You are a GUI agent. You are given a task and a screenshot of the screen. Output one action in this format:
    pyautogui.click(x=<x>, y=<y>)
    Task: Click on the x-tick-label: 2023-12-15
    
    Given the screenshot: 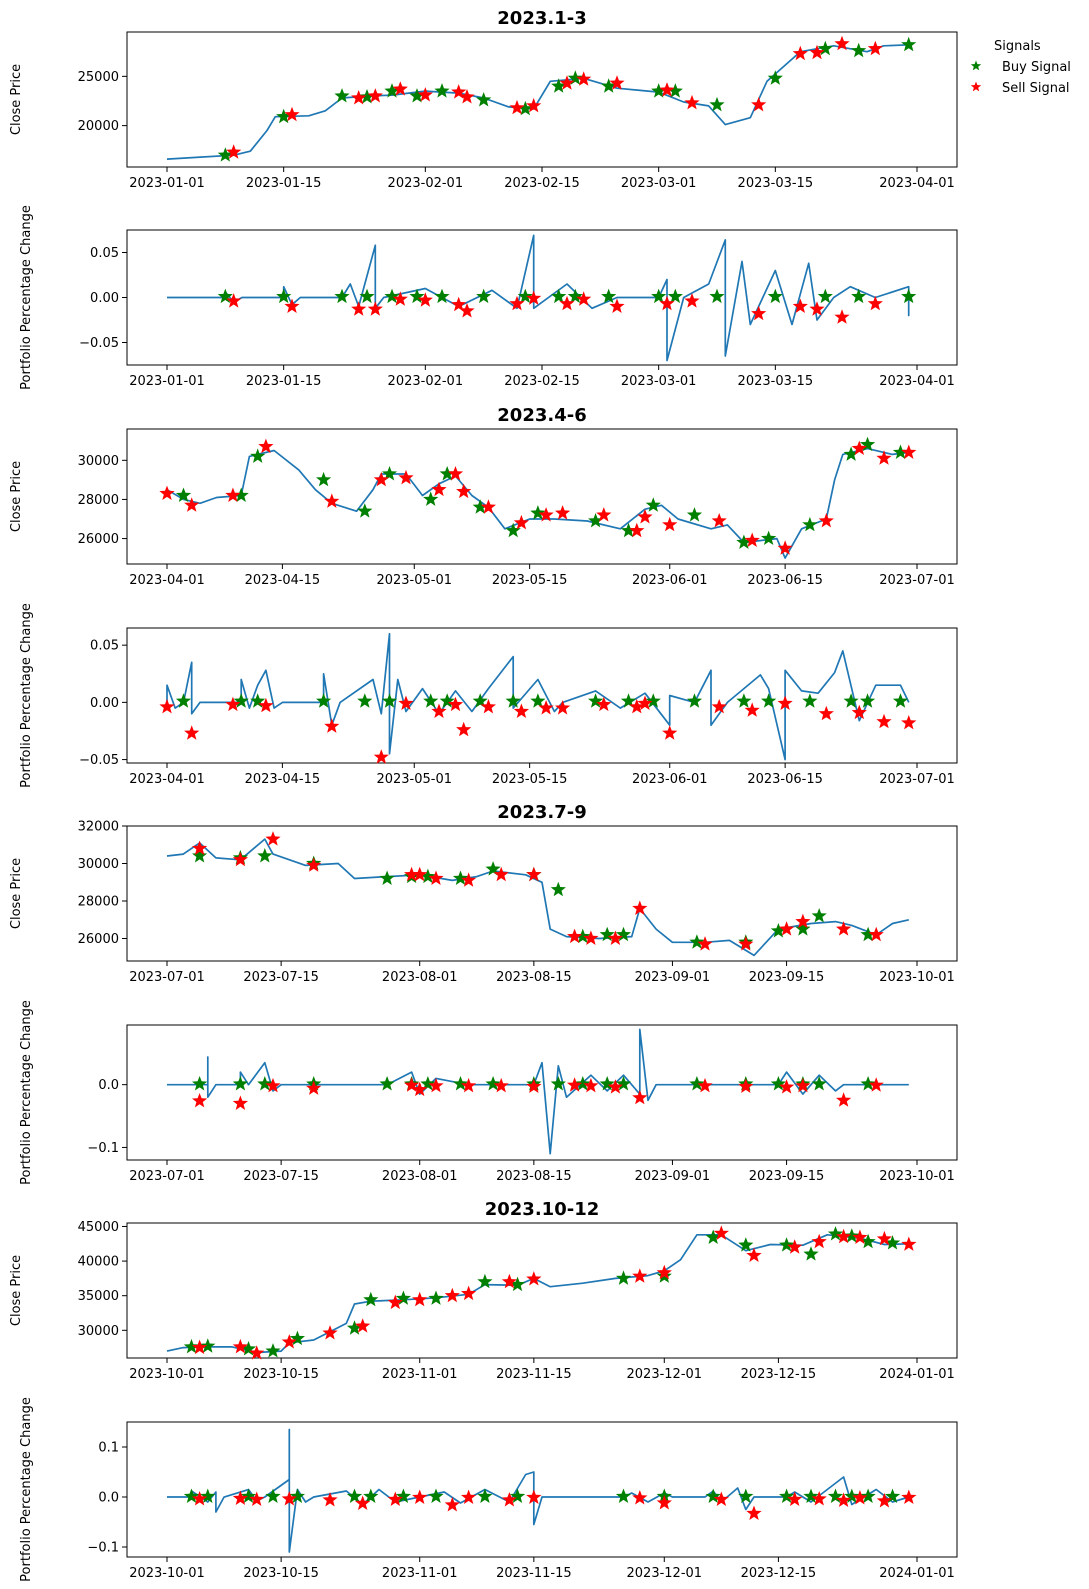 What is the action you would take?
    pyautogui.click(x=779, y=1374)
    